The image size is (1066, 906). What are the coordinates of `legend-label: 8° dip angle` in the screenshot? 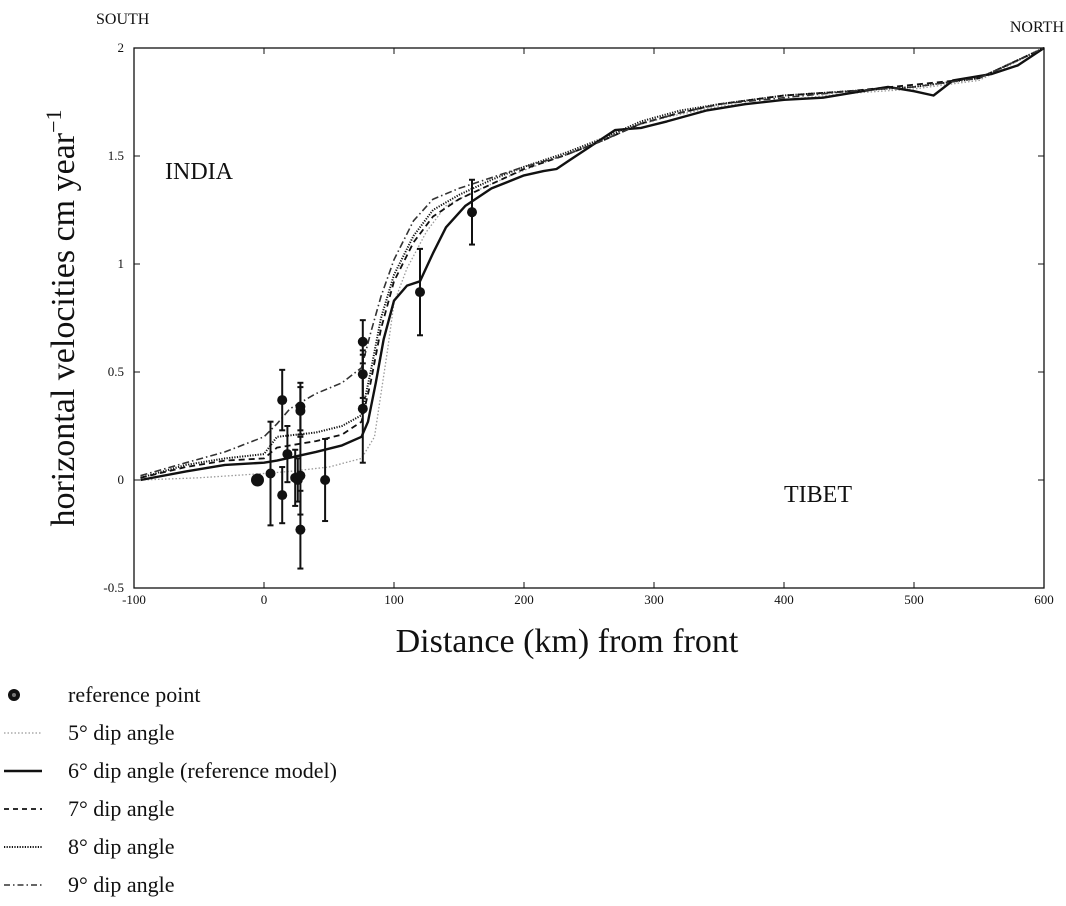 It's located at (121, 846).